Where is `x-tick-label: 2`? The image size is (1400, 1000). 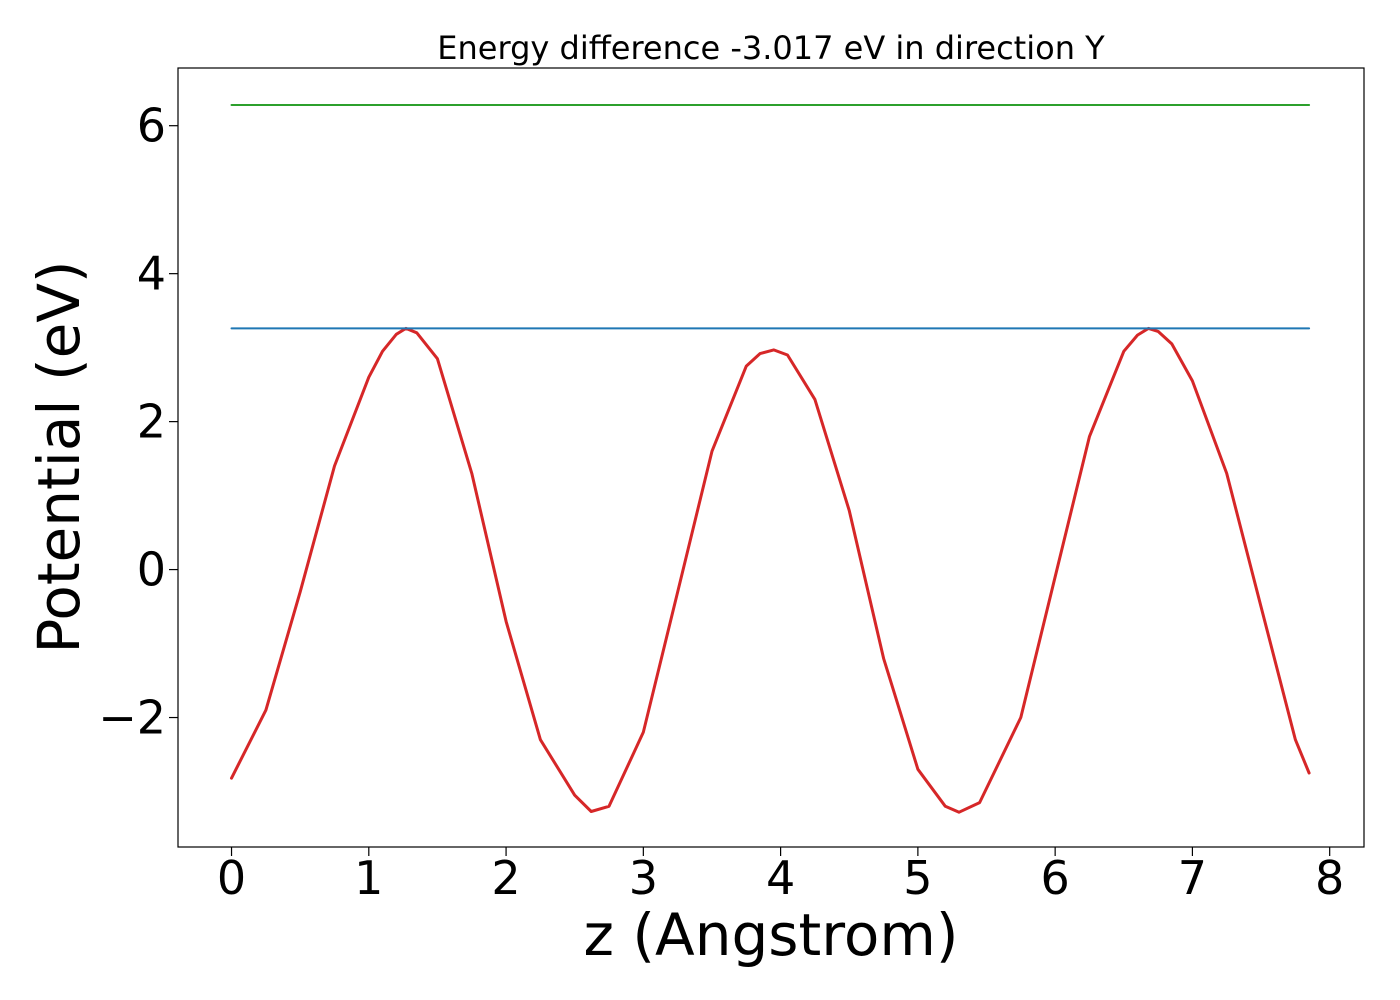
x-tick-label: 2 is located at coordinates (505, 878).